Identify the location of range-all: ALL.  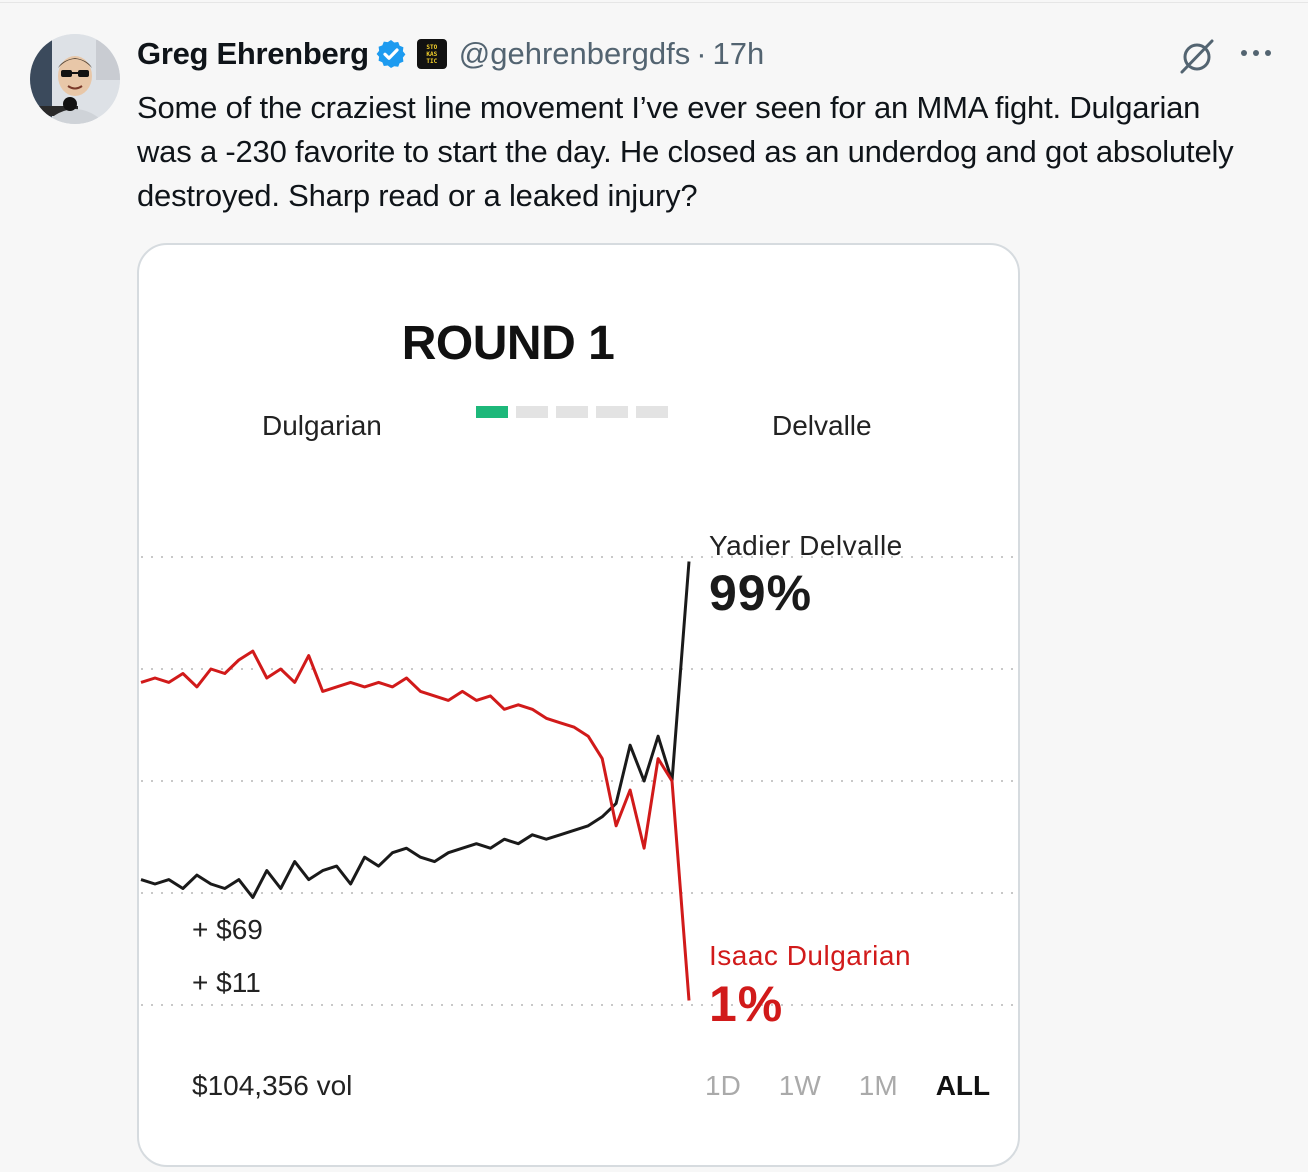
(963, 1085).